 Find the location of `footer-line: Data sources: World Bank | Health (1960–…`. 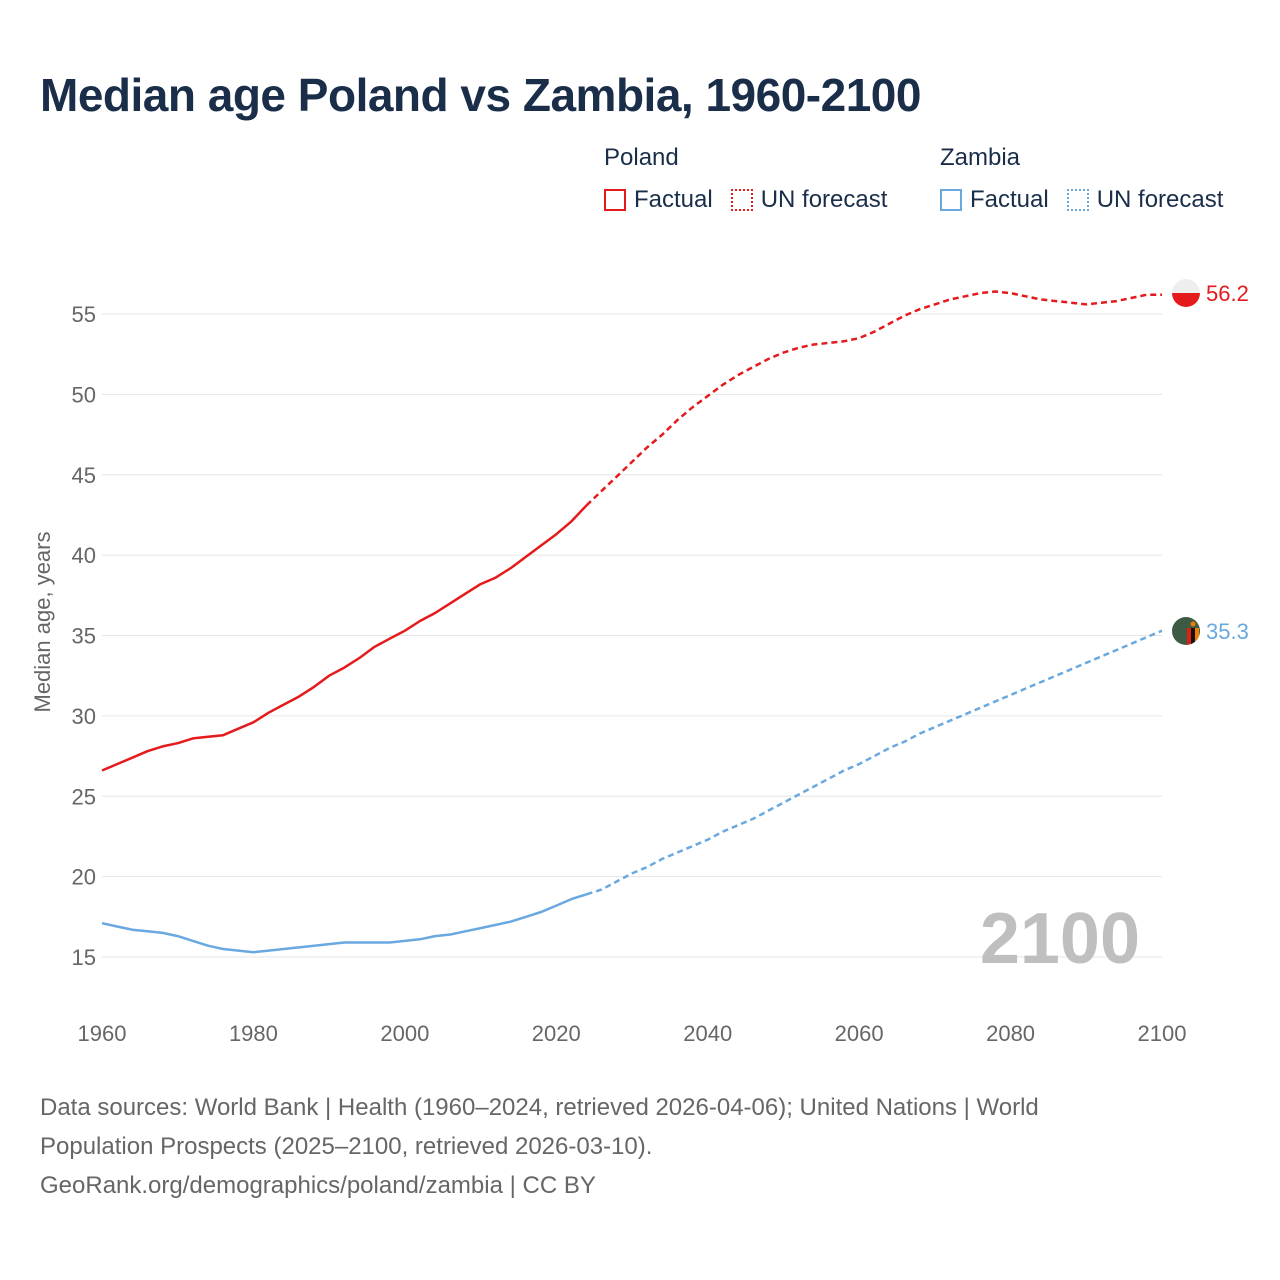

footer-line: Data sources: World Bank | Health (1960–… is located at coordinates (539, 1107).